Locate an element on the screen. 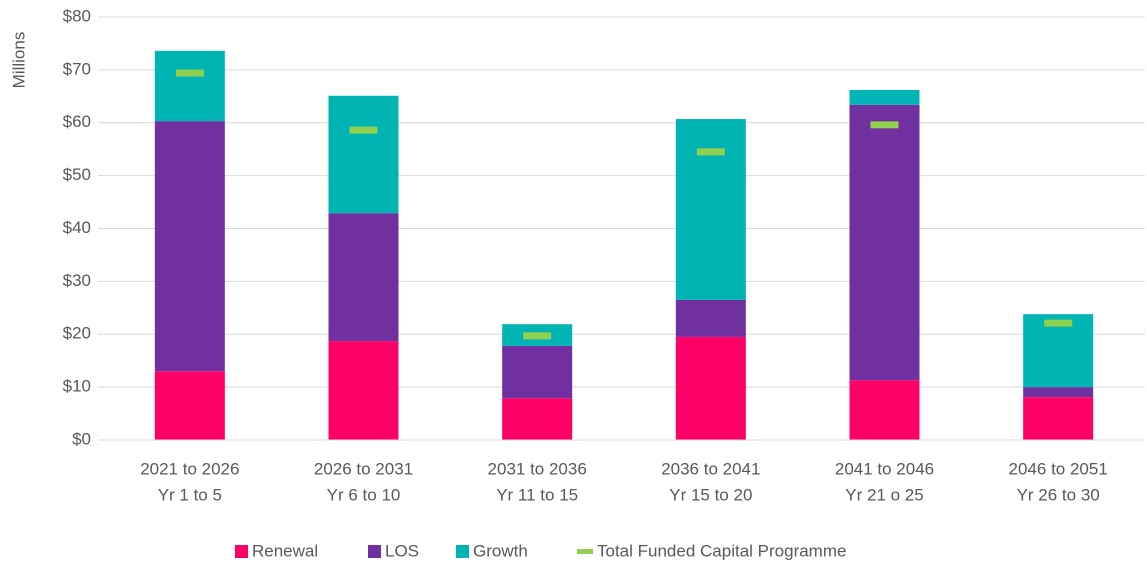 The height and width of the screenshot is (570, 1147). legend-label: LOS is located at coordinates (402, 550).